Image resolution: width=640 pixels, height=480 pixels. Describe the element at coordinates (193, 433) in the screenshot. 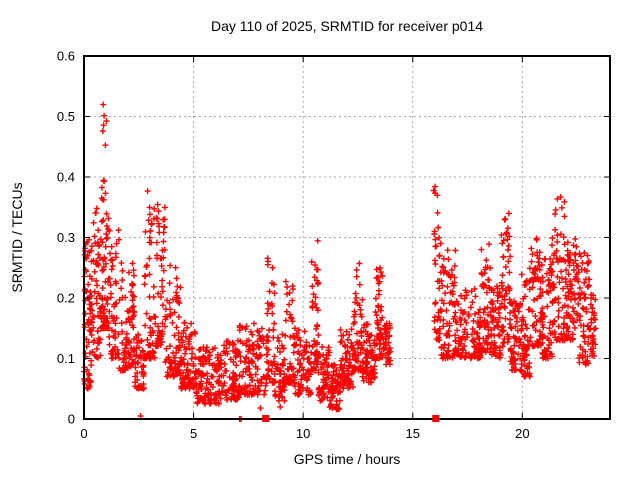

I see `x-tick-label: 5` at that location.